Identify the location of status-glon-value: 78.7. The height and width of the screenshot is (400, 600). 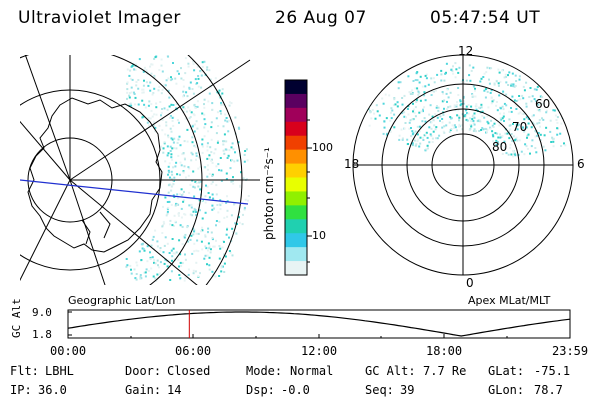
(548, 390).